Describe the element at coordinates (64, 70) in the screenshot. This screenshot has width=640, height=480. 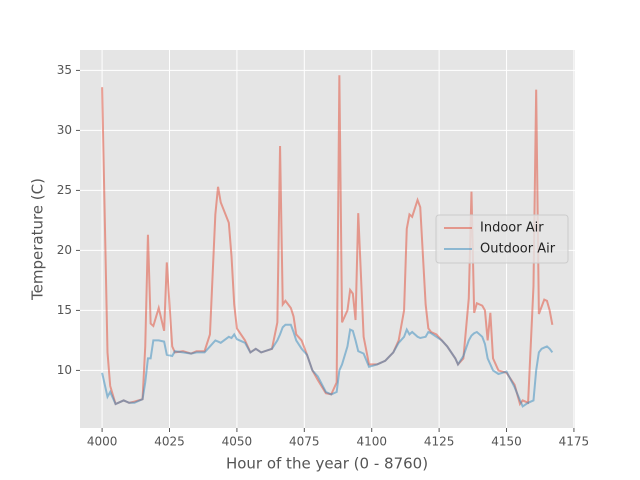
I see `y-tick-label: 35` at that location.